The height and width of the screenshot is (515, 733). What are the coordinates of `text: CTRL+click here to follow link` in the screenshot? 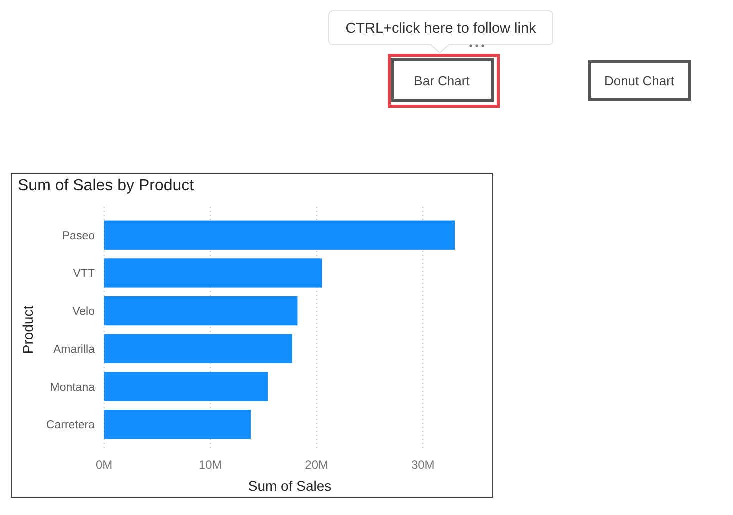 It's located at (442, 29).